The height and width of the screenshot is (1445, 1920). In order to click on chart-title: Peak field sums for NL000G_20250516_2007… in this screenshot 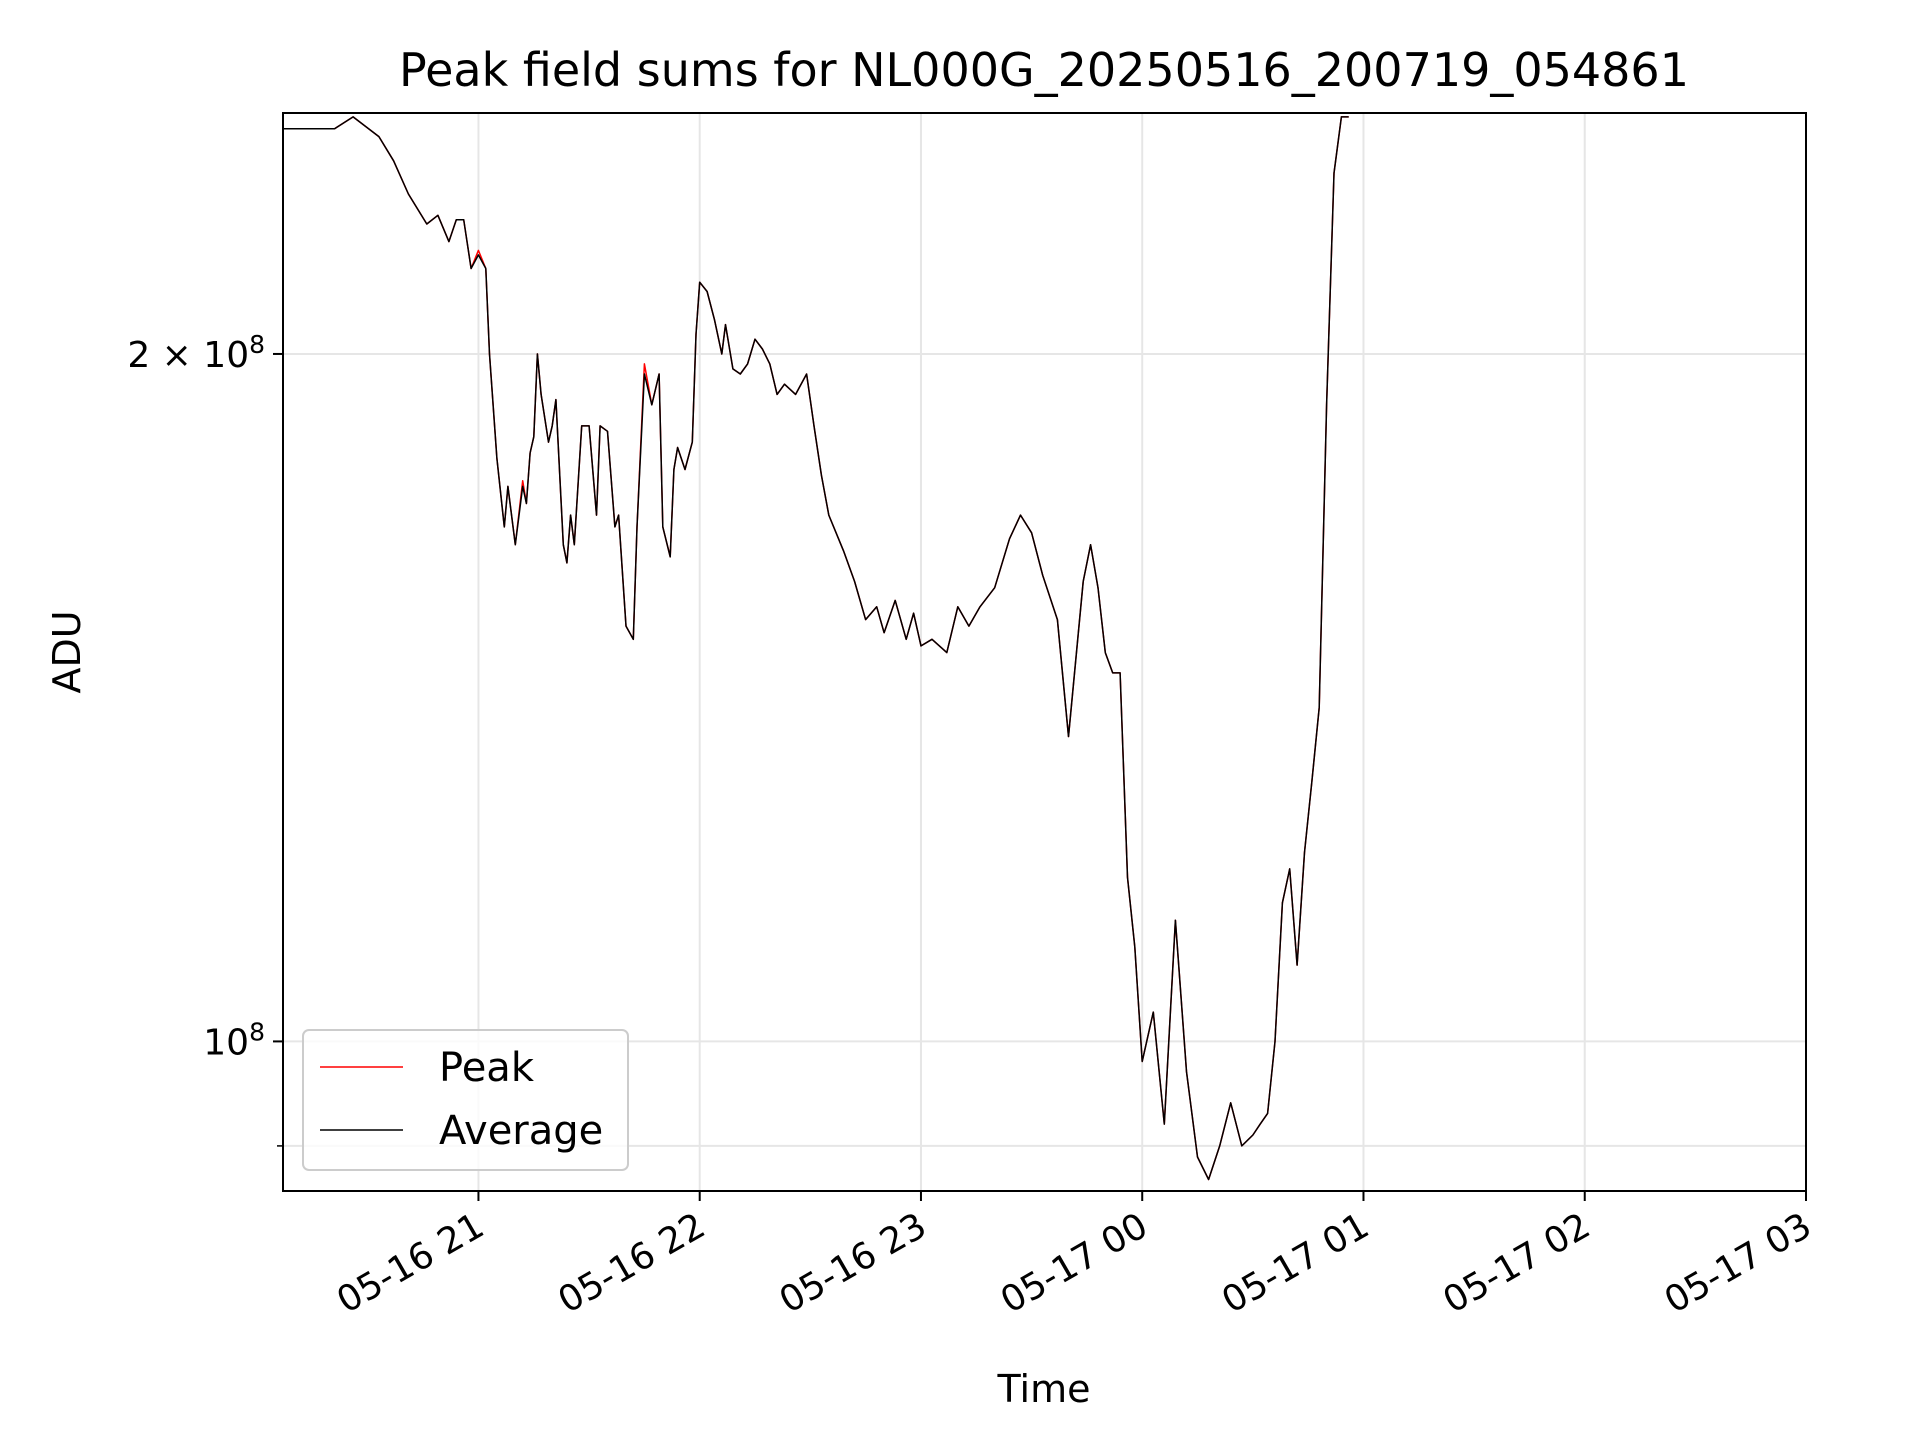, I will do `click(1044, 70)`.